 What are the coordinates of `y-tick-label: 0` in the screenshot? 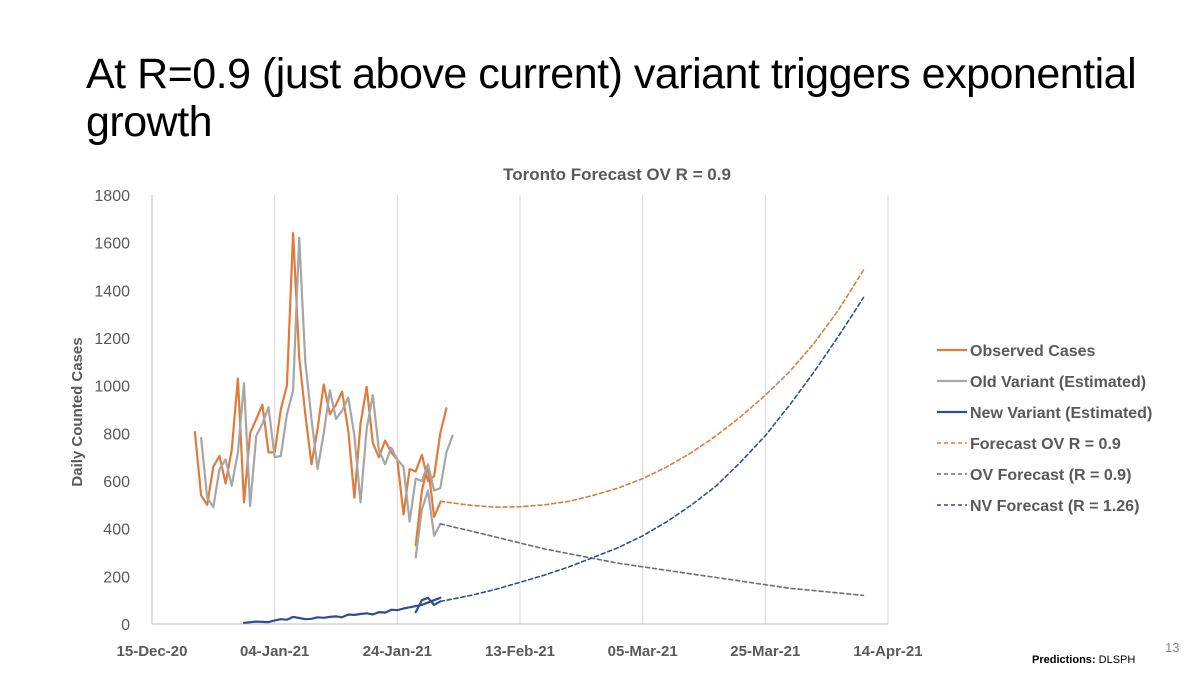 It's located at (125, 625).